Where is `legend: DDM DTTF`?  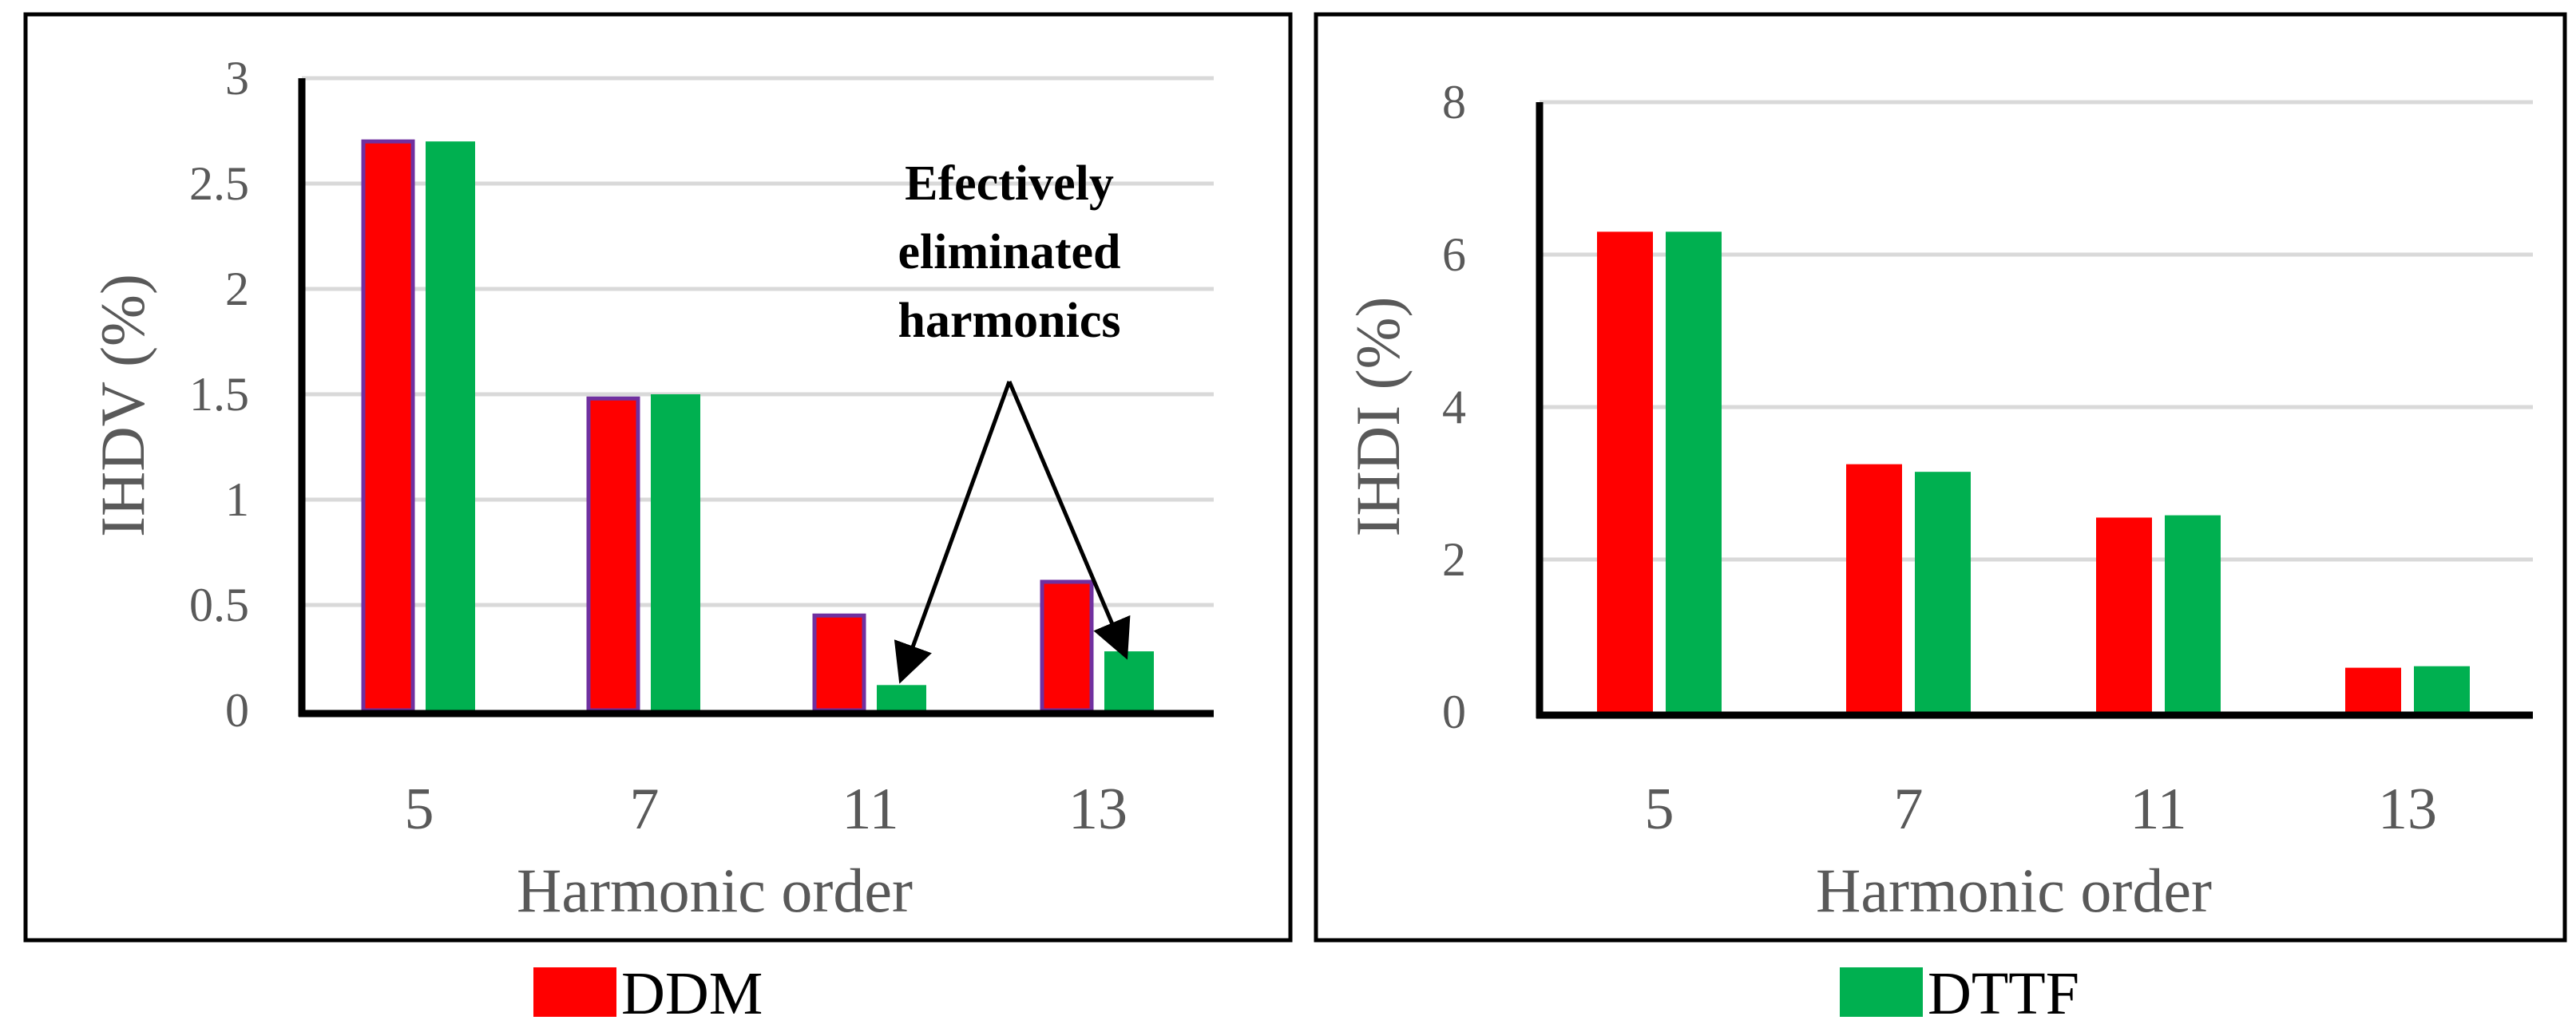
legend: DDM DTTF is located at coordinates (1306, 993).